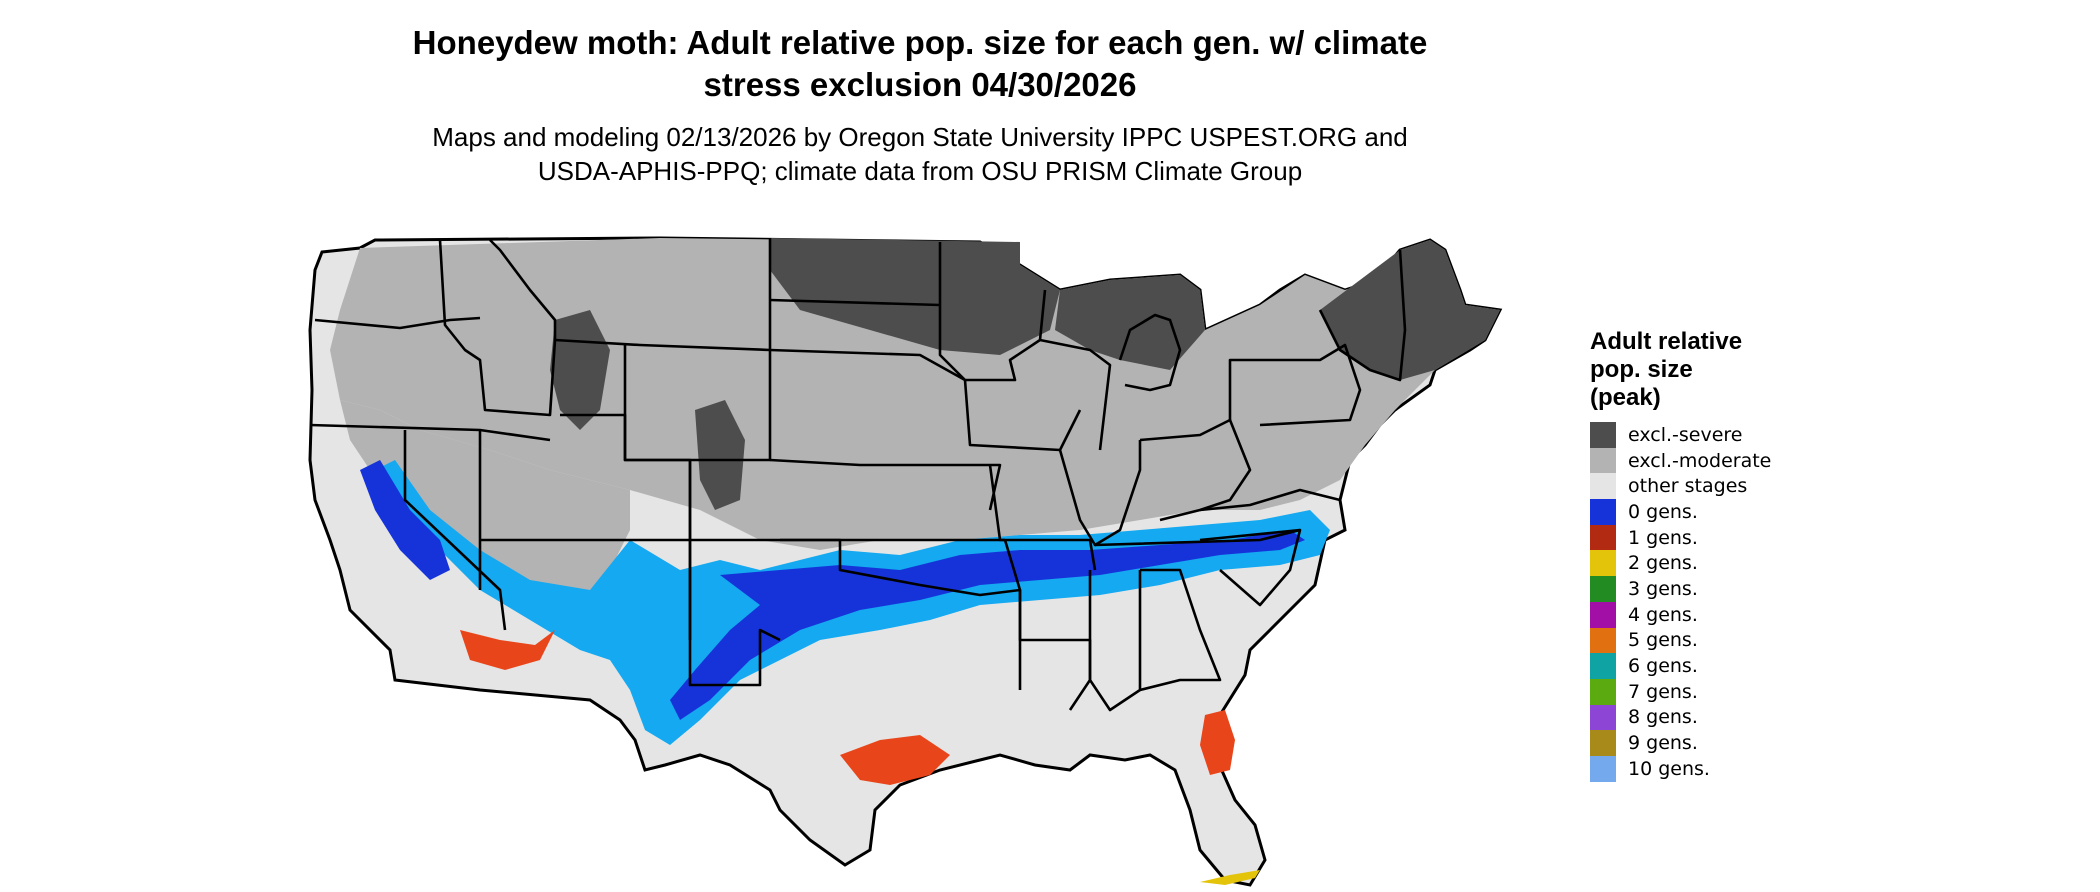 The width and height of the screenshot is (2100, 892). I want to click on legend-label: 10 gens., so click(1669, 768).